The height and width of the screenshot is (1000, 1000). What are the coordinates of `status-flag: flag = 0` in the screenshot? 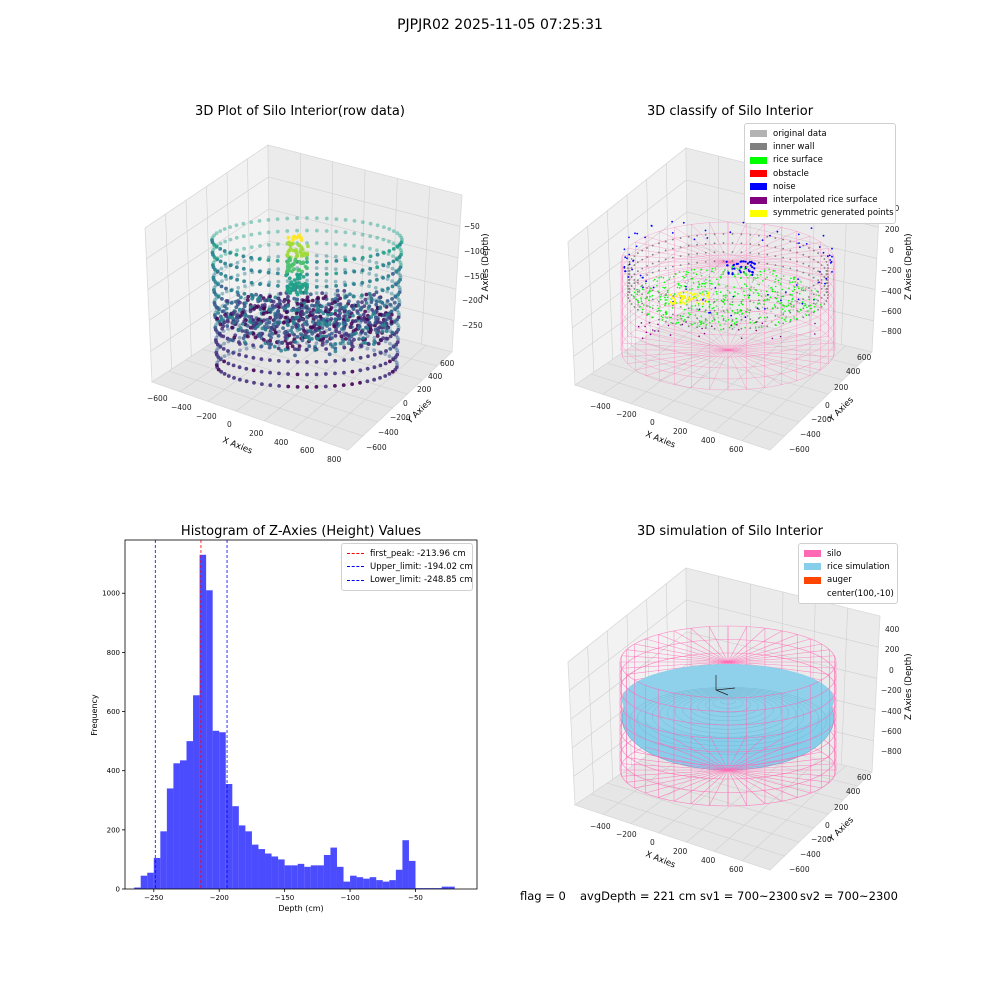 It's located at (543, 896).